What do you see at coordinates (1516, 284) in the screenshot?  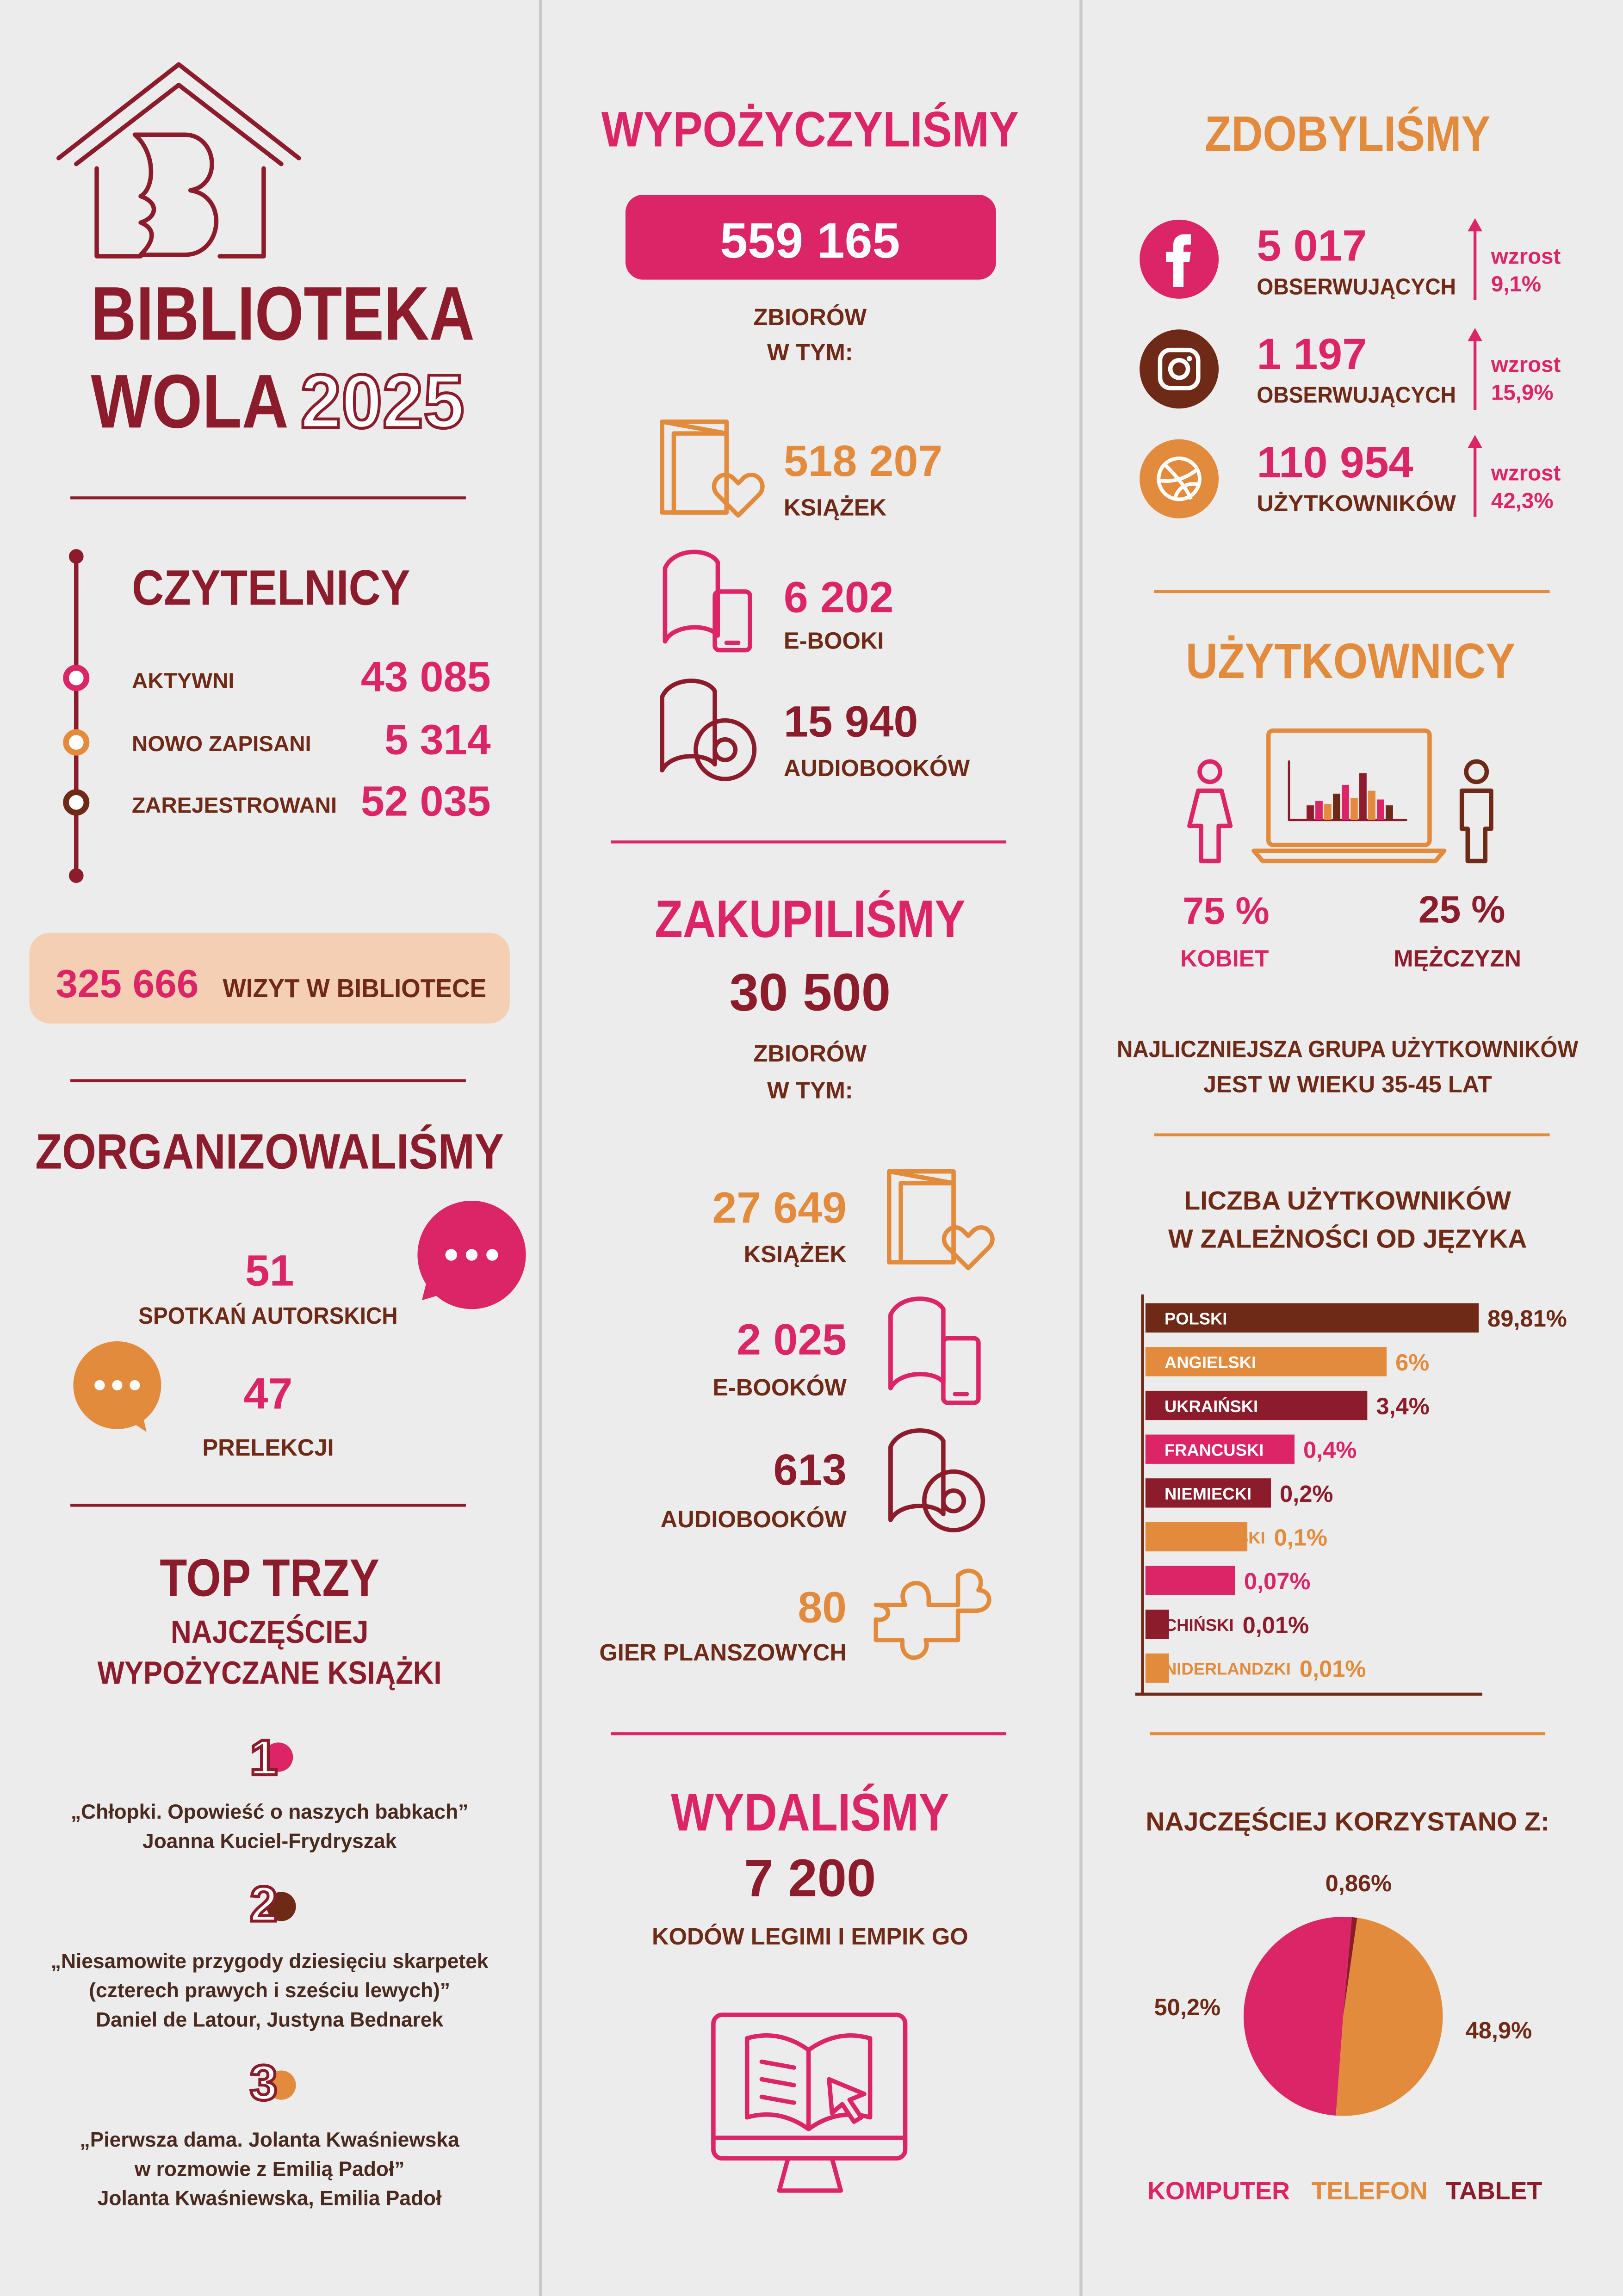 I see `growth-value: 9,1%` at bounding box center [1516, 284].